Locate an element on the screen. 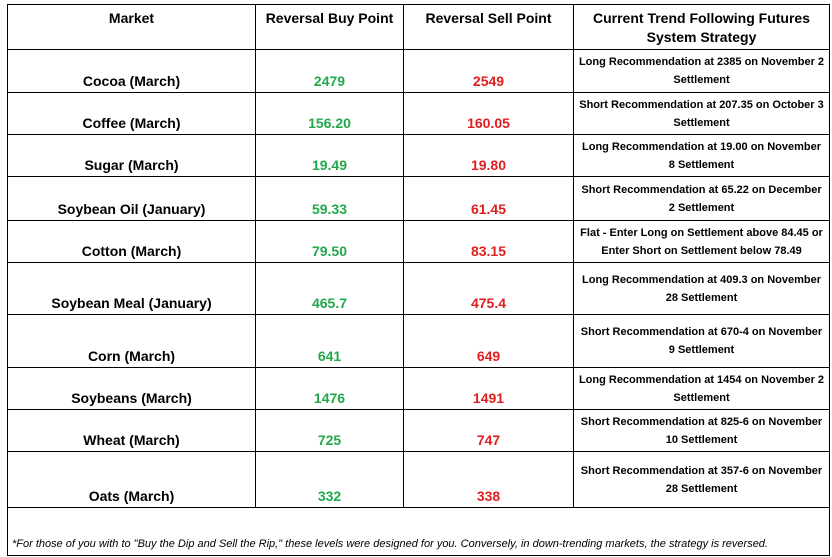 The width and height of the screenshot is (832, 557). market-cell: Coffee (March) is located at coordinates (131, 113).